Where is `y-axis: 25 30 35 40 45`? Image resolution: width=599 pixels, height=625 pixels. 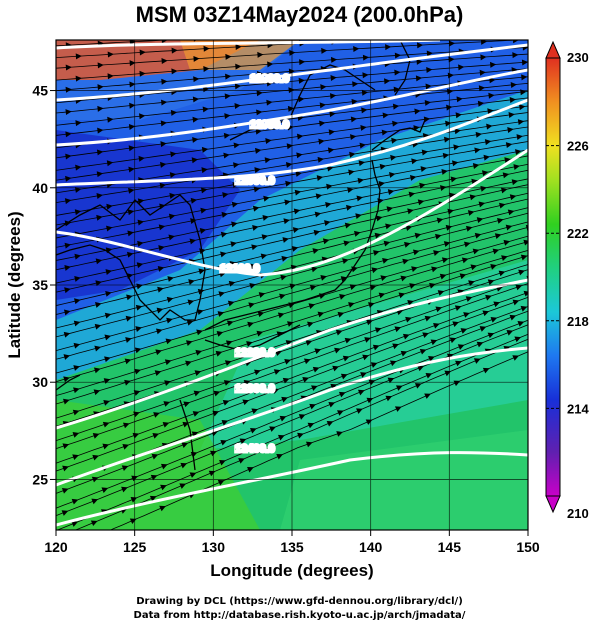 y-axis: 25 30 35 40 45 is located at coordinates (44, 285).